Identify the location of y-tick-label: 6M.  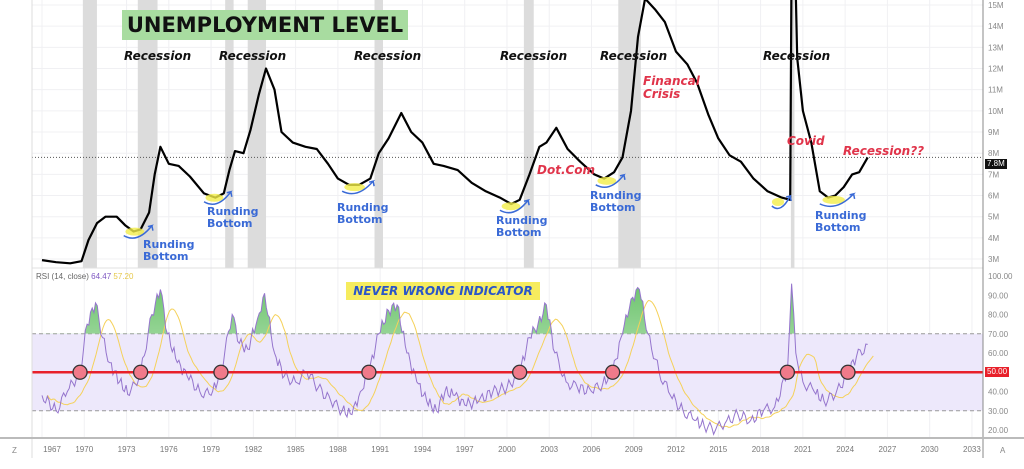
(993, 196).